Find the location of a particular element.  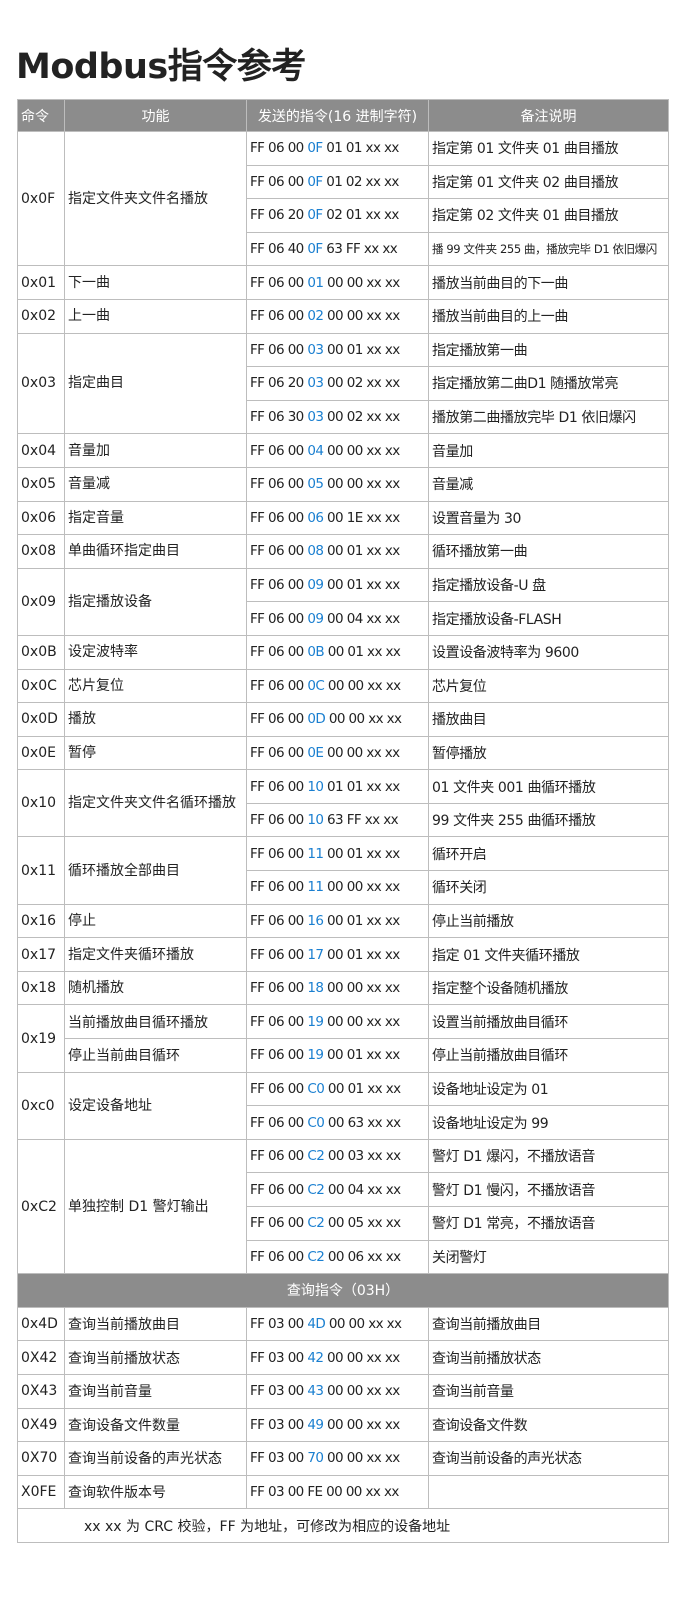

command-cell: 0x06 is located at coordinates (41, 518).